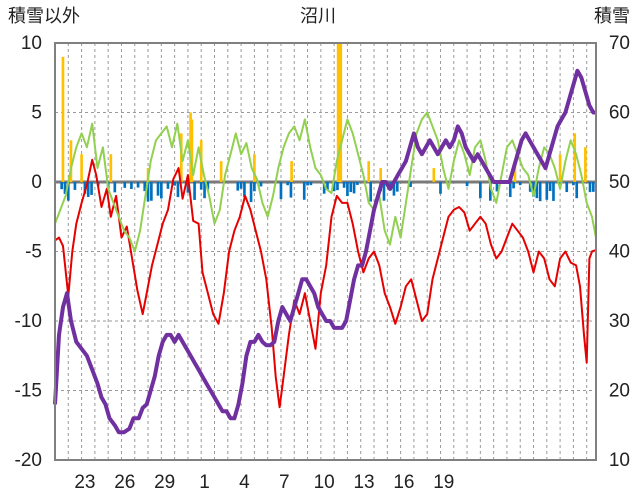 The height and width of the screenshot is (501, 636). What do you see at coordinates (619, 113) in the screenshot?
I see `right-tick-label: 60` at bounding box center [619, 113].